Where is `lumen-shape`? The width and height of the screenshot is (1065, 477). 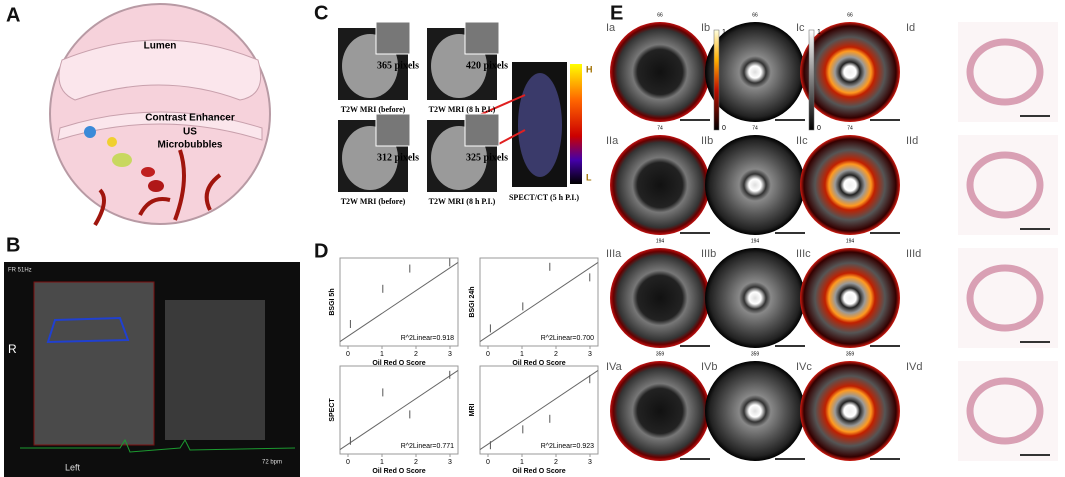
lumen-shape is located at coordinates (160, 70).